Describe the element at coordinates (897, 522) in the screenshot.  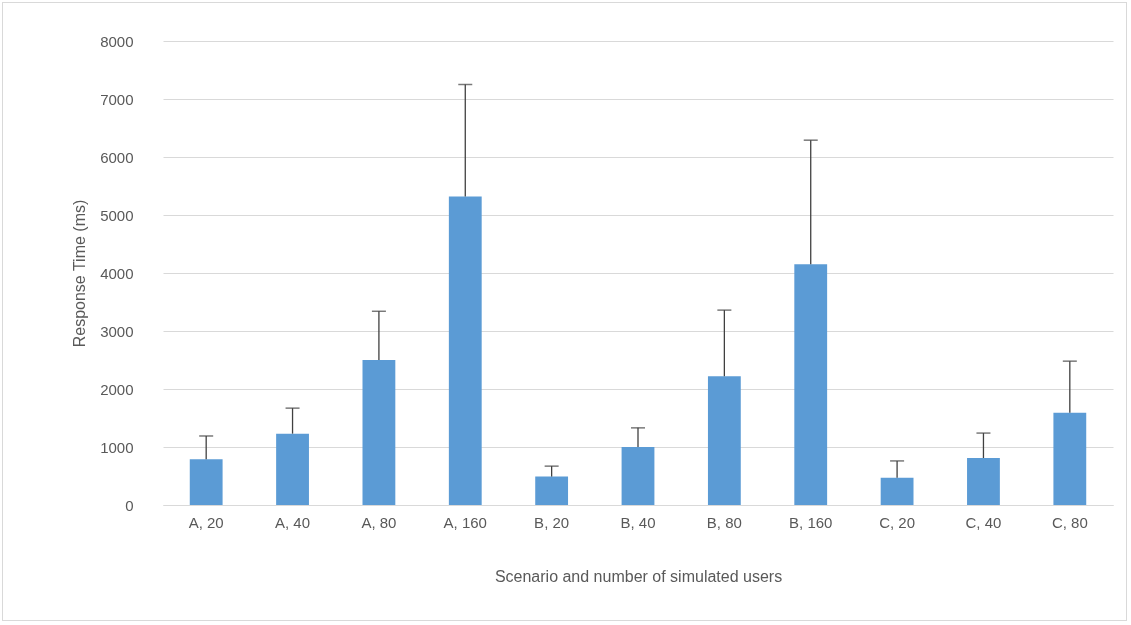
I see `x-tick-label: C, 20` at that location.